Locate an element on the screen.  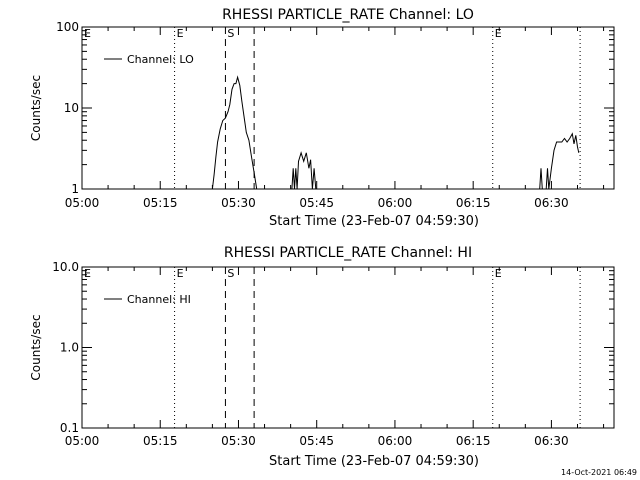
chart-title: RHESSI PARTICLE_RATE Channel: HI is located at coordinates (348, 253).